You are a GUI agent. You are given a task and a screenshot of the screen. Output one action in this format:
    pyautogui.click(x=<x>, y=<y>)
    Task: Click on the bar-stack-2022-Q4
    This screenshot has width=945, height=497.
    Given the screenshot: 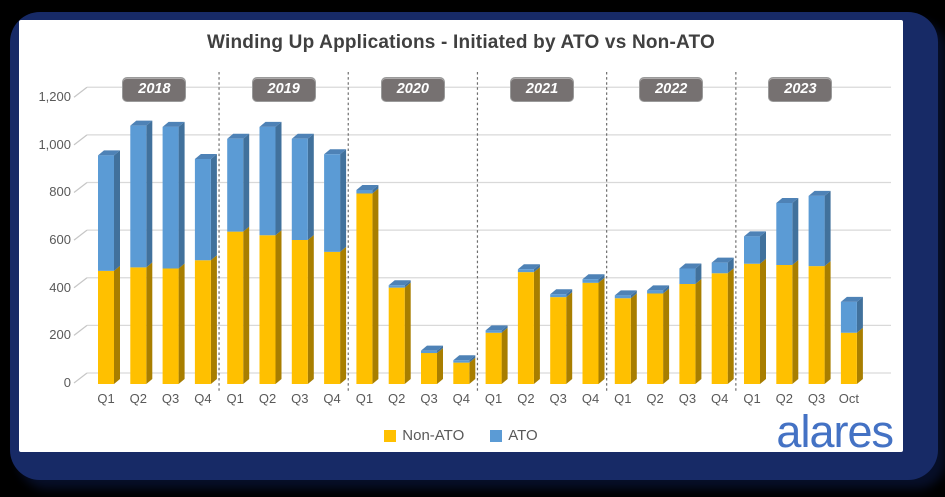 What is the action you would take?
    pyautogui.click(x=722, y=320)
    